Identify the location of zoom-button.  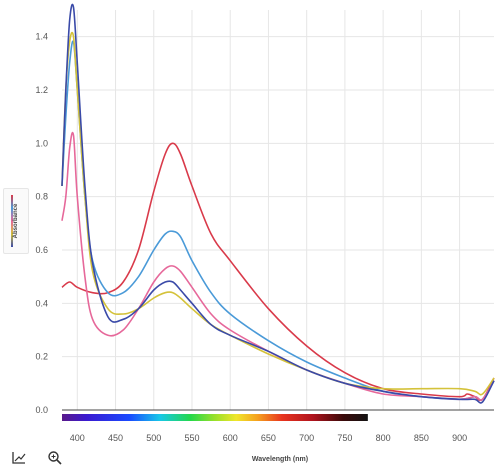
(55, 458).